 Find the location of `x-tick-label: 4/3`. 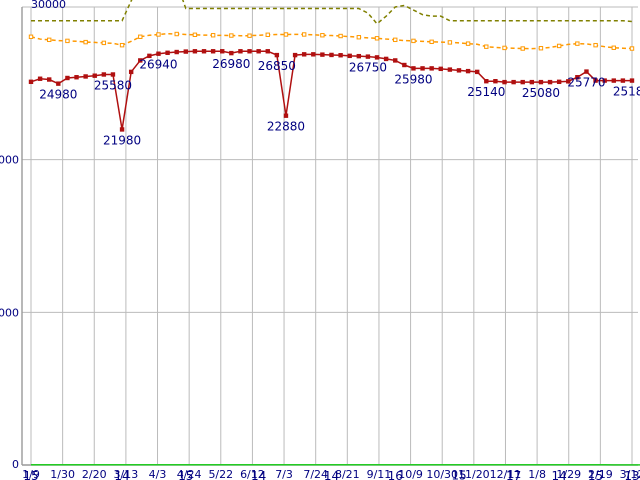

x-tick-label: 4/3 is located at coordinates (158, 474).